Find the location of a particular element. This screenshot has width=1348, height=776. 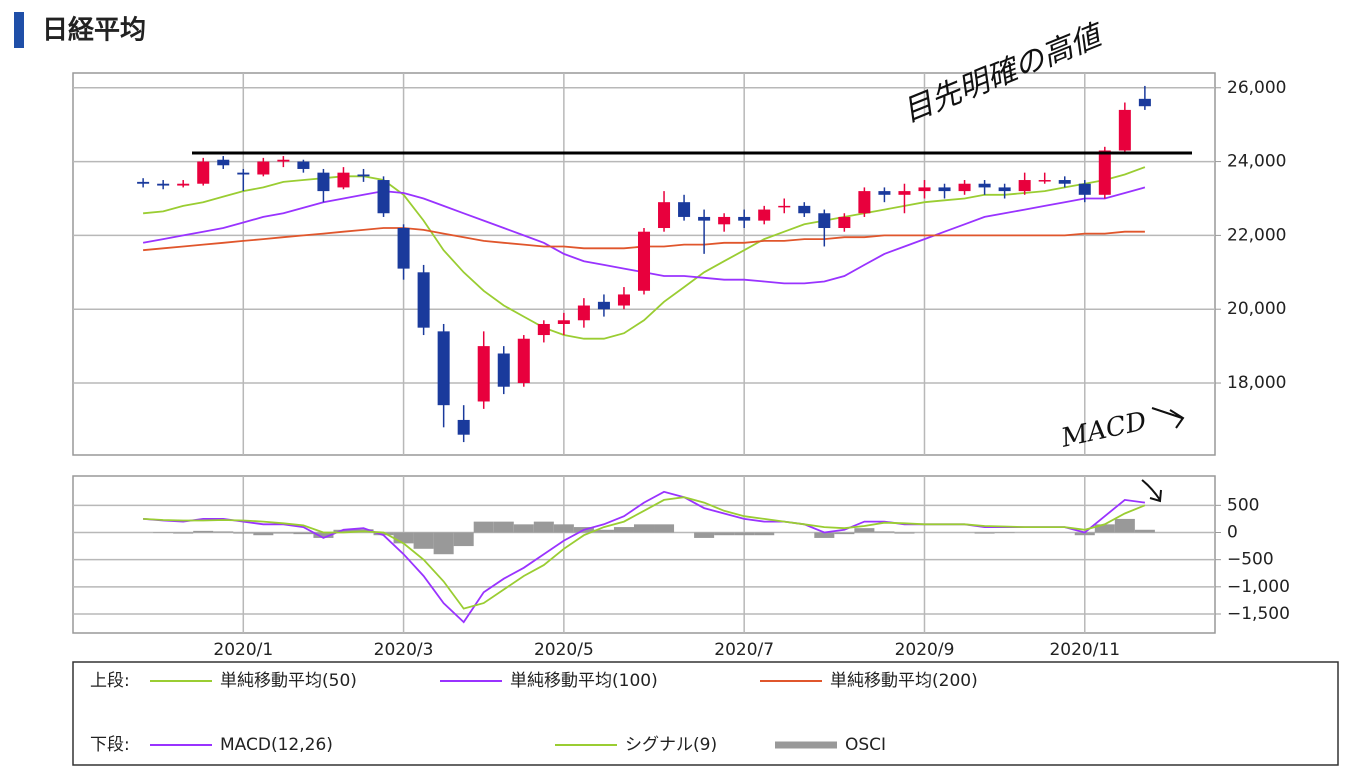

legend-label: シグナル(9) is located at coordinates (671, 745).